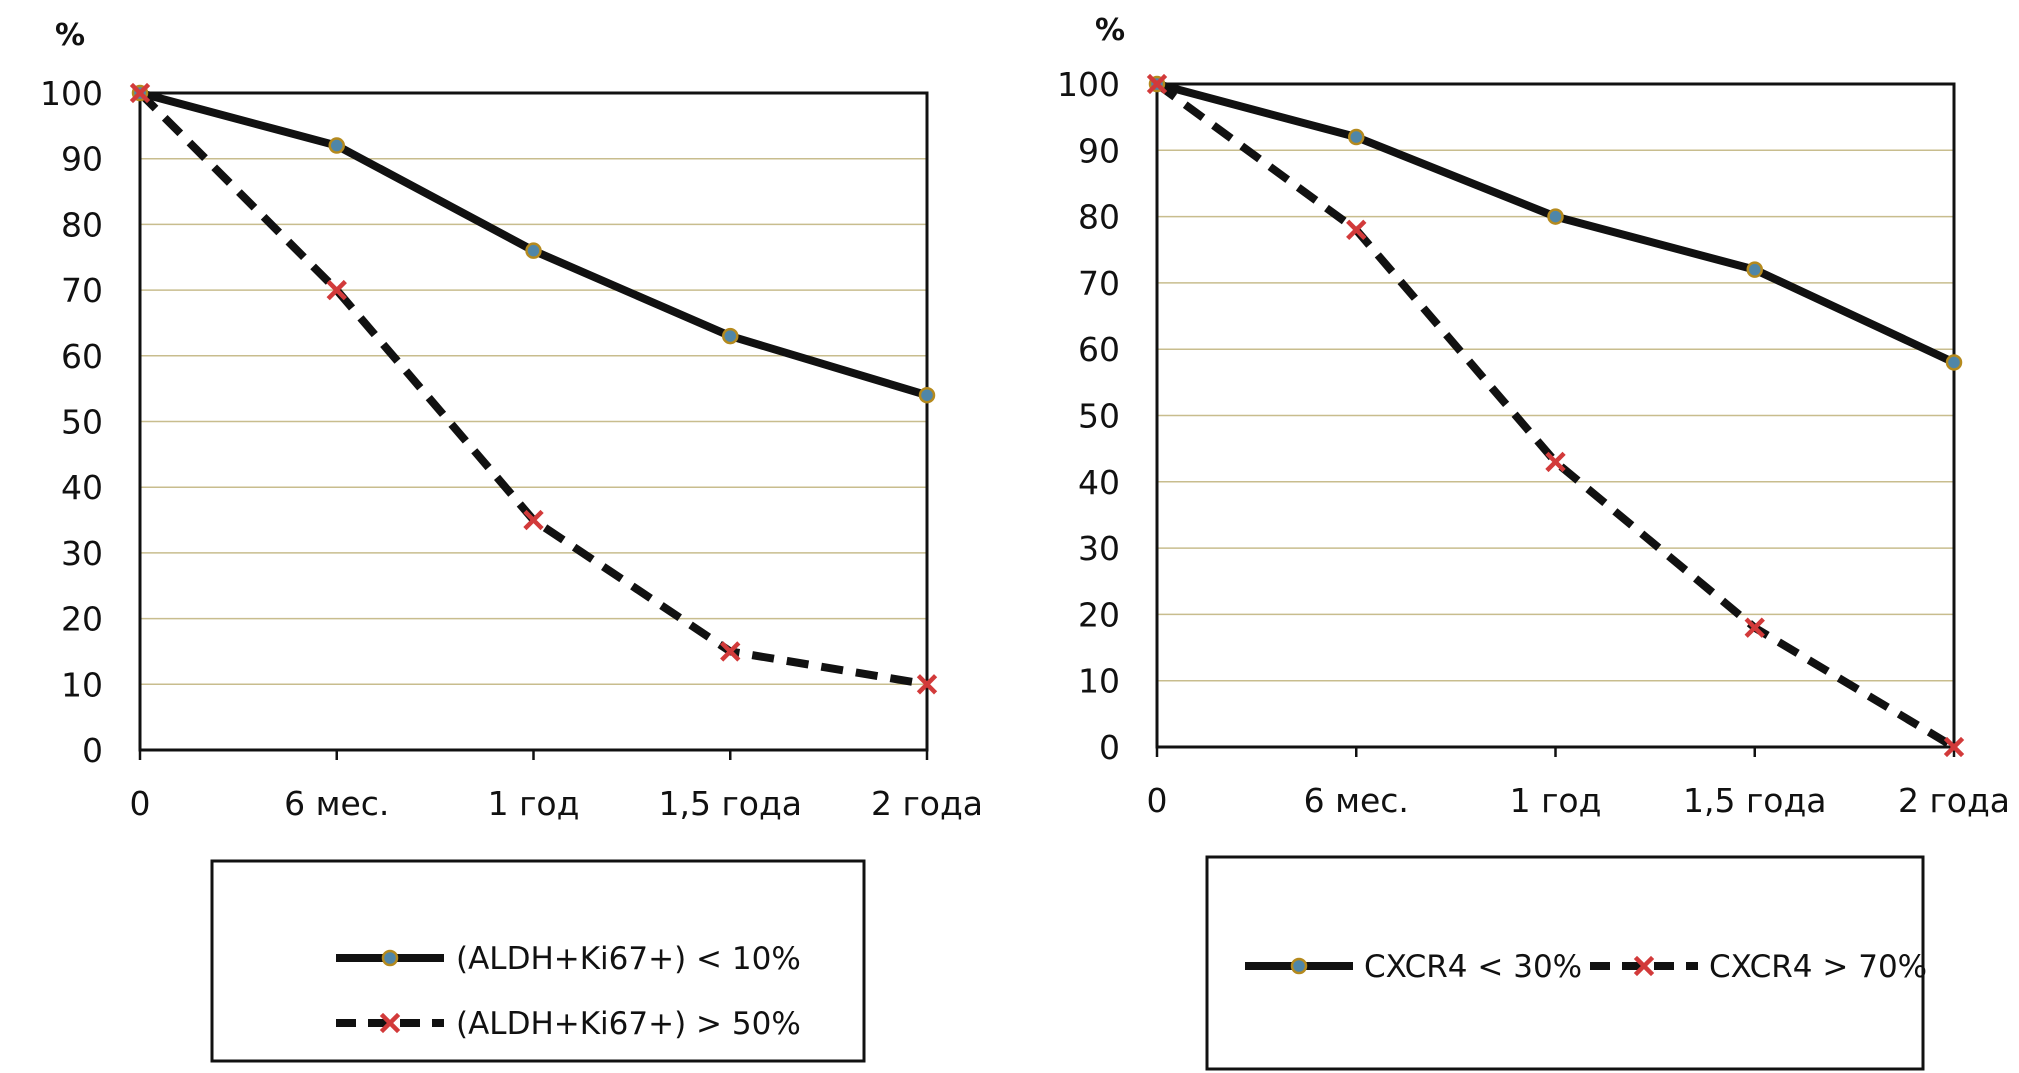 This screenshot has height=1073, width=2019. Describe the element at coordinates (1473, 967) in the screenshot. I see `legend-label: CXCR4 < 30%` at that location.